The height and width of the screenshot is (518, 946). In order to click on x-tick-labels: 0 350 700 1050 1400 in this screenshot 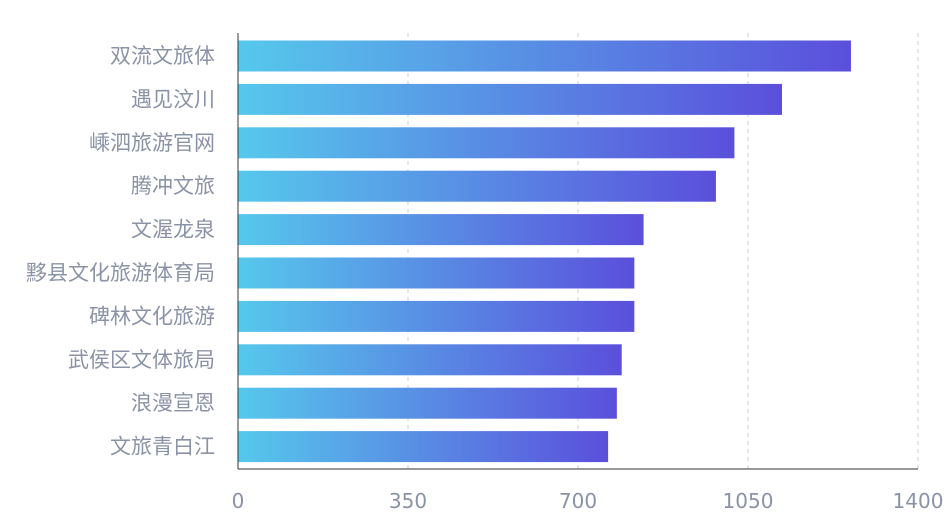, I will do `click(588, 501)`.